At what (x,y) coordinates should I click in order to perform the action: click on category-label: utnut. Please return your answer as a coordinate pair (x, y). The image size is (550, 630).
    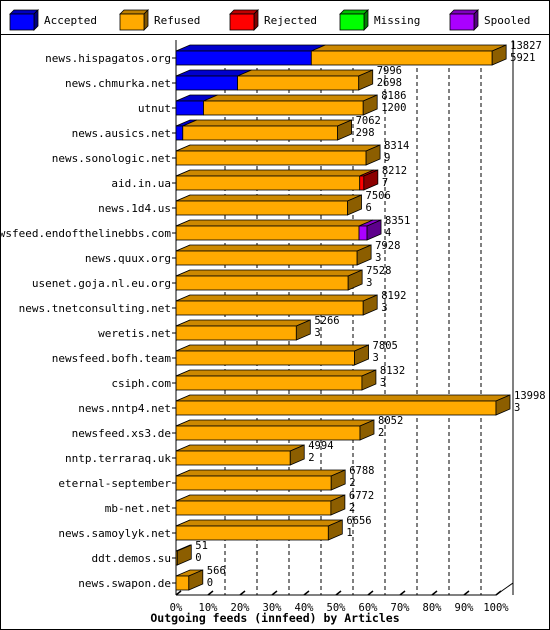
    Looking at the image, I should click on (154, 108).